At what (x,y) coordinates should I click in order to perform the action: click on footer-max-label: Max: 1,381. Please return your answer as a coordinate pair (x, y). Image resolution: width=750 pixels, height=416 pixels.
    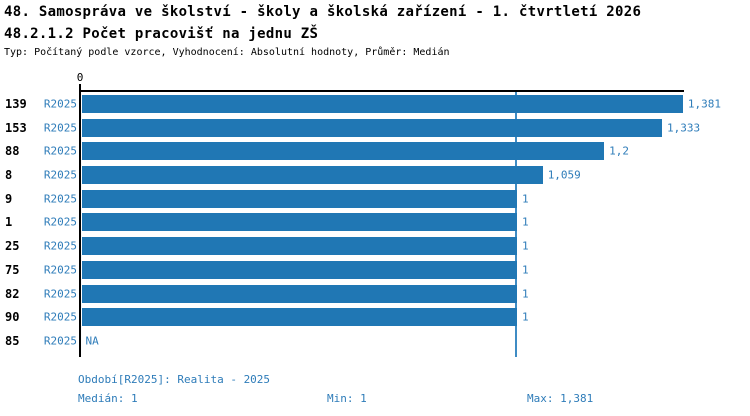
    Looking at the image, I should click on (560, 398).